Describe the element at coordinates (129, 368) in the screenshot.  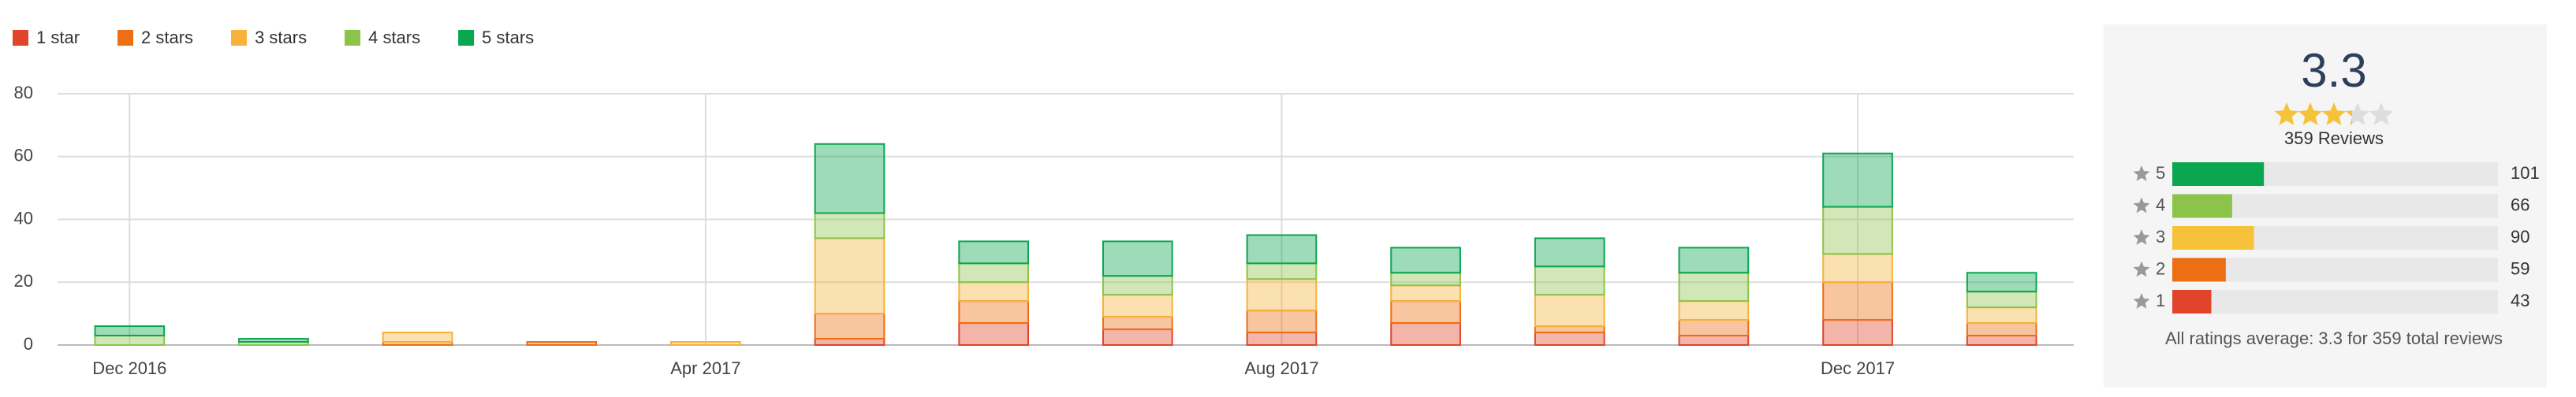
I see `x-tick-label: Dec 2016` at that location.